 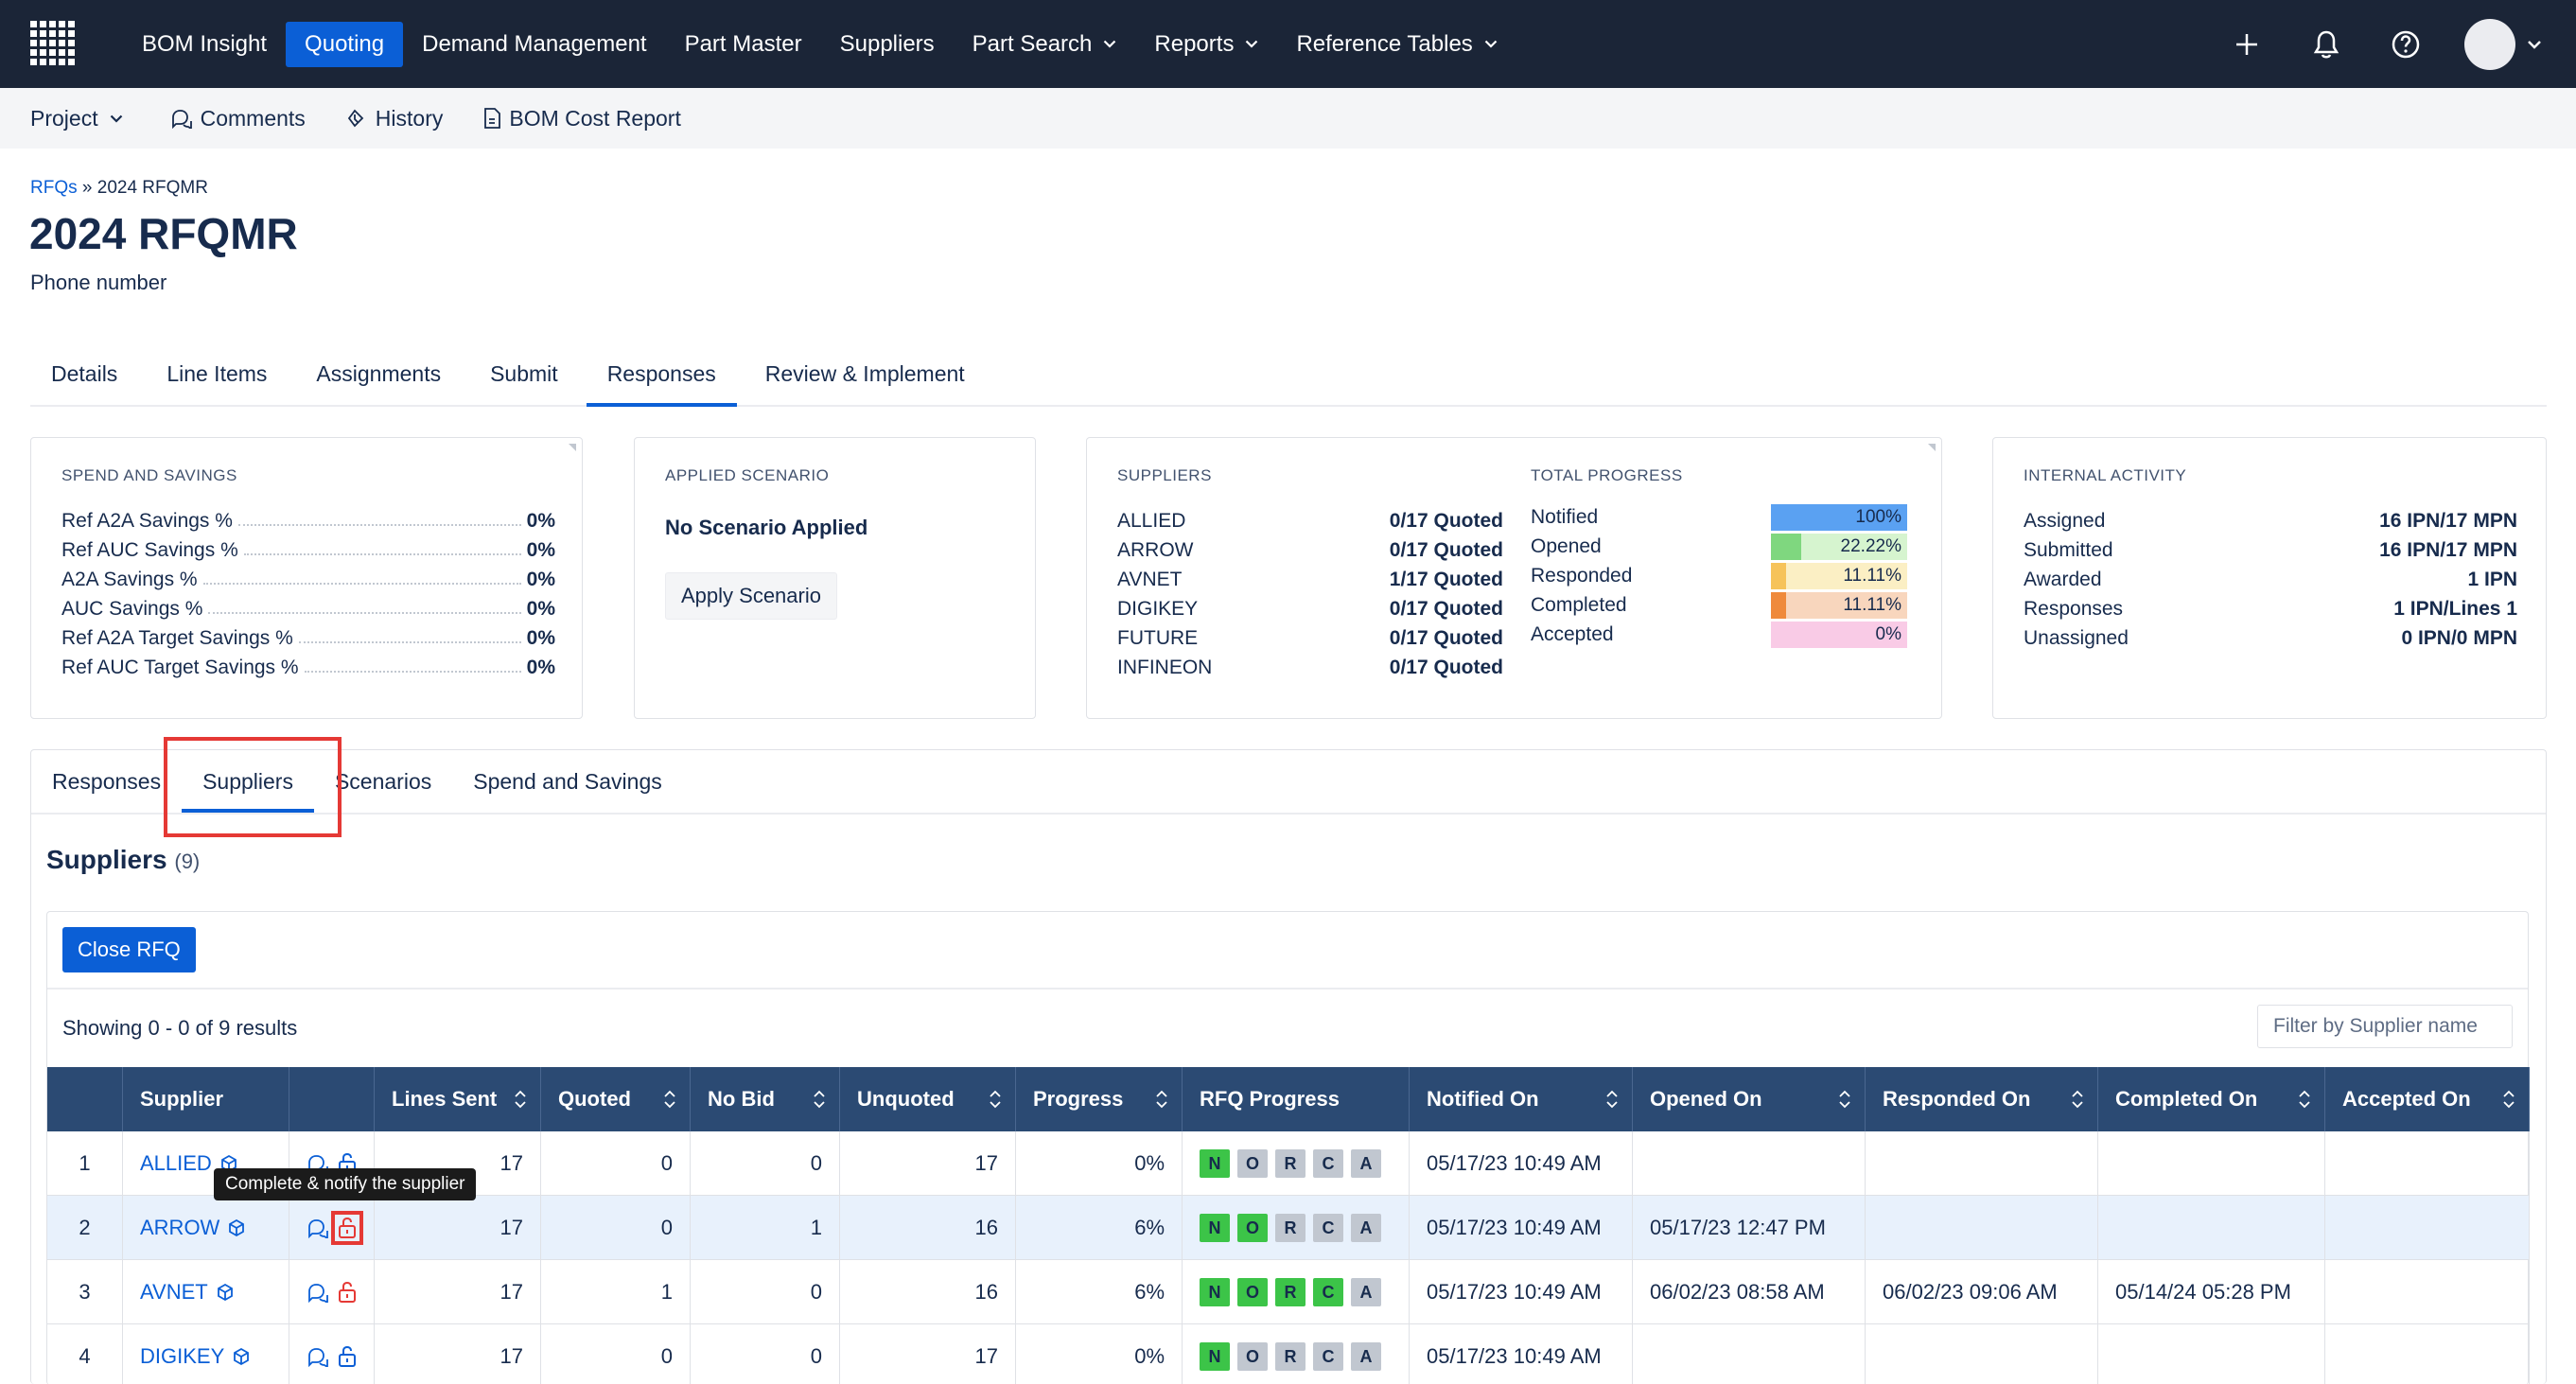 I want to click on tab-submit: Submit, so click(x=524, y=373).